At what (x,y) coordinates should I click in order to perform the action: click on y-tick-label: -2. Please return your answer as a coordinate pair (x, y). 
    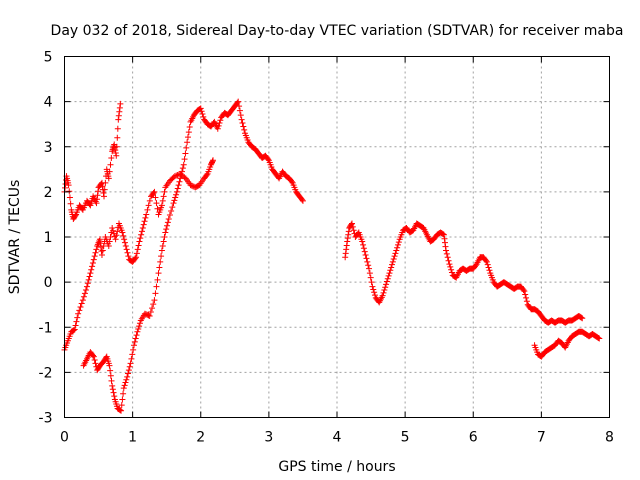
    Looking at the image, I should click on (46, 373).